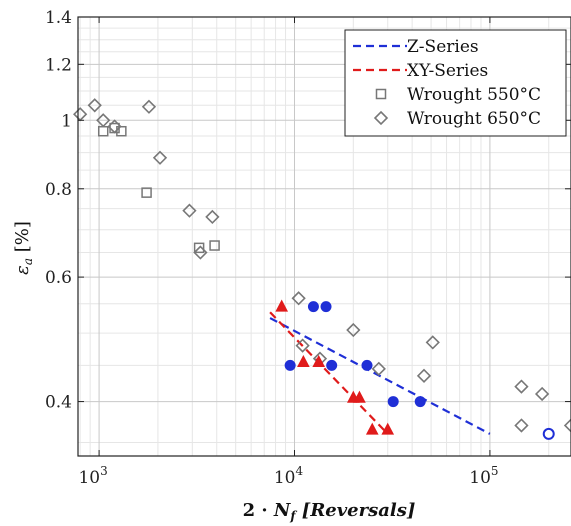 The height and width of the screenshot is (526, 571). I want to click on y-axis-title-subscript: a, so click(28, 261).